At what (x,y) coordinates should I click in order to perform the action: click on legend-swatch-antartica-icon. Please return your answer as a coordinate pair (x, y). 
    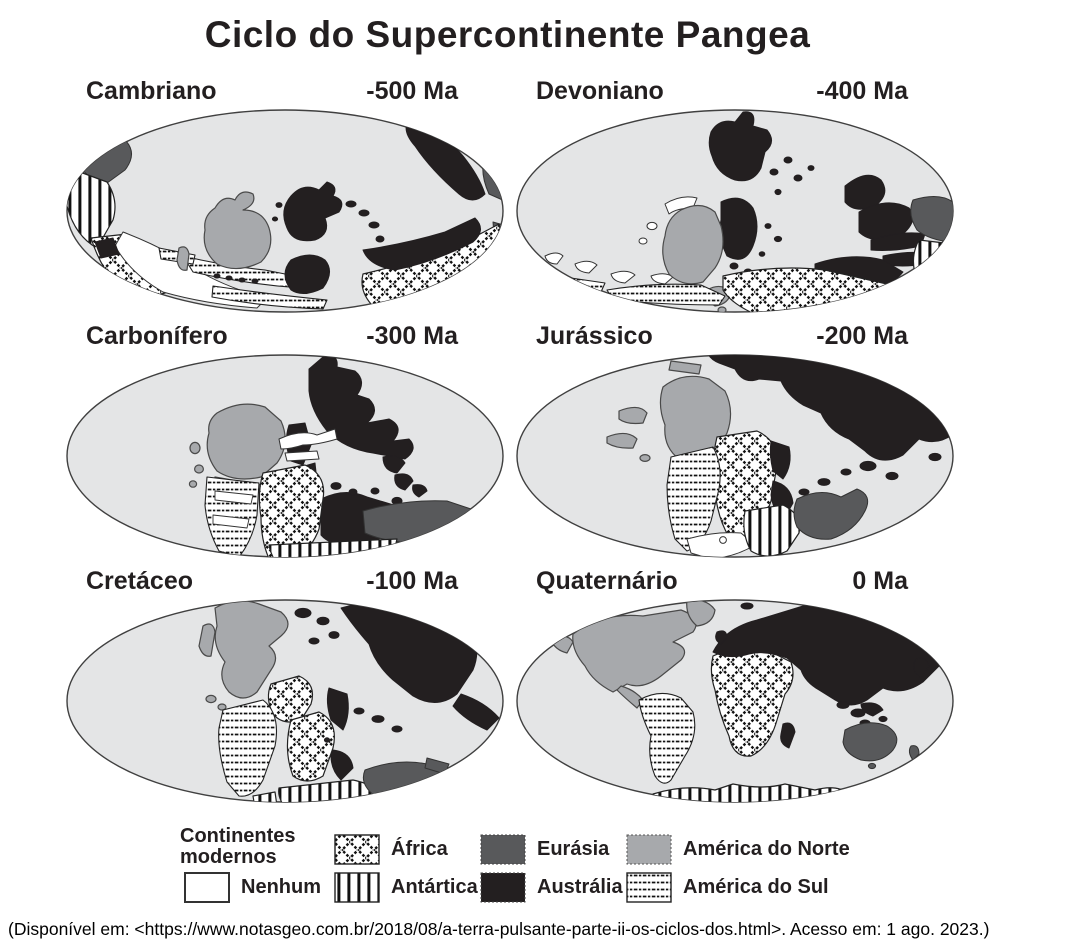
    Looking at the image, I should click on (357, 887).